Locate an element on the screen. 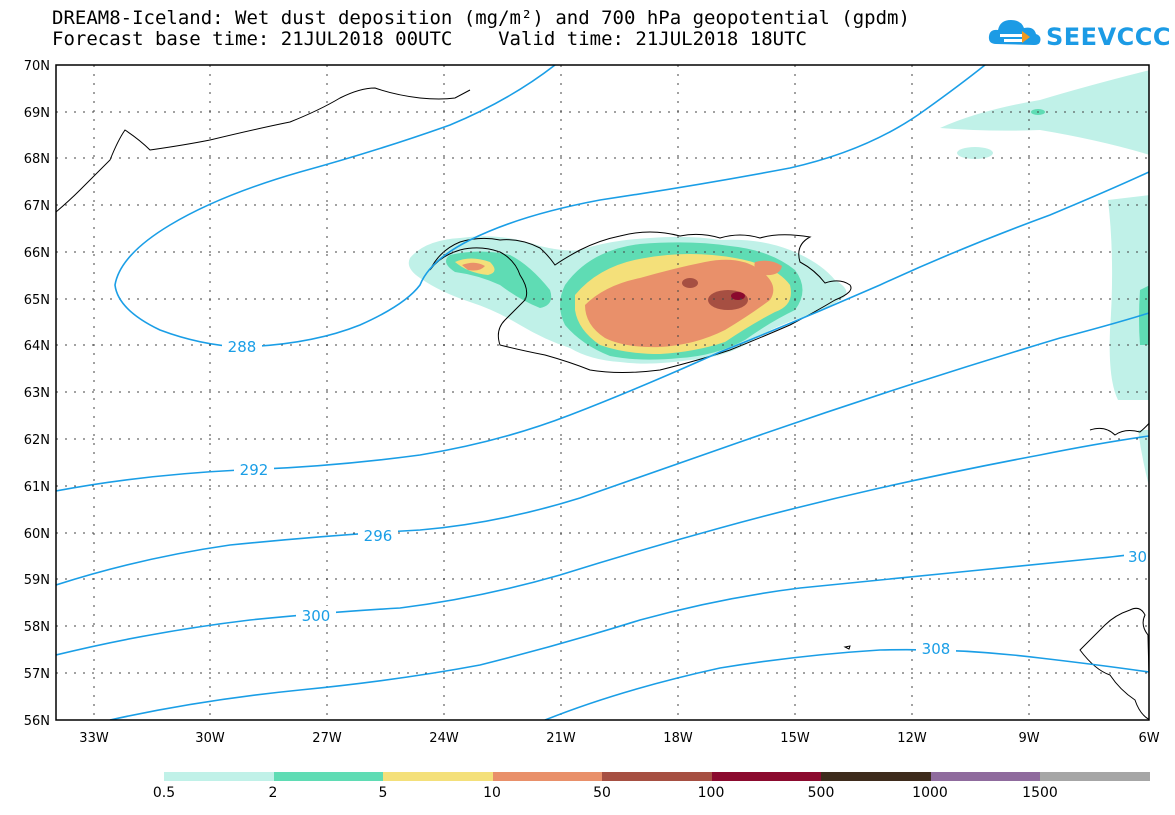  contour-label-292-bg is located at coordinates (254, 469).